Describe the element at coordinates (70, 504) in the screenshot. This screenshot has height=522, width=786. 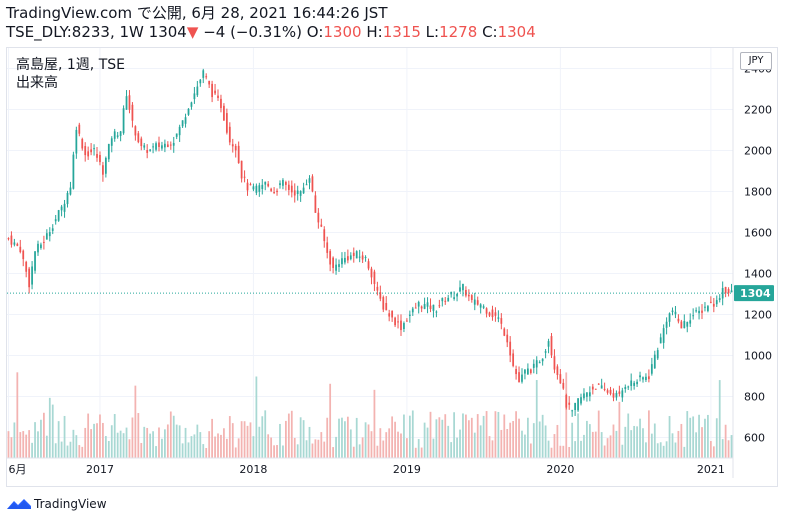
I see `footer-brand-text: TradingView` at that location.